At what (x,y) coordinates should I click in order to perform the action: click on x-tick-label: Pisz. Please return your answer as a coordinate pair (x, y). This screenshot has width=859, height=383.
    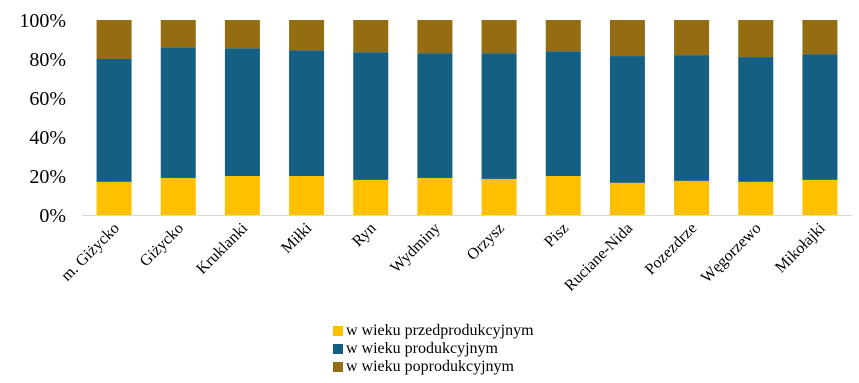
    Looking at the image, I should click on (556, 235).